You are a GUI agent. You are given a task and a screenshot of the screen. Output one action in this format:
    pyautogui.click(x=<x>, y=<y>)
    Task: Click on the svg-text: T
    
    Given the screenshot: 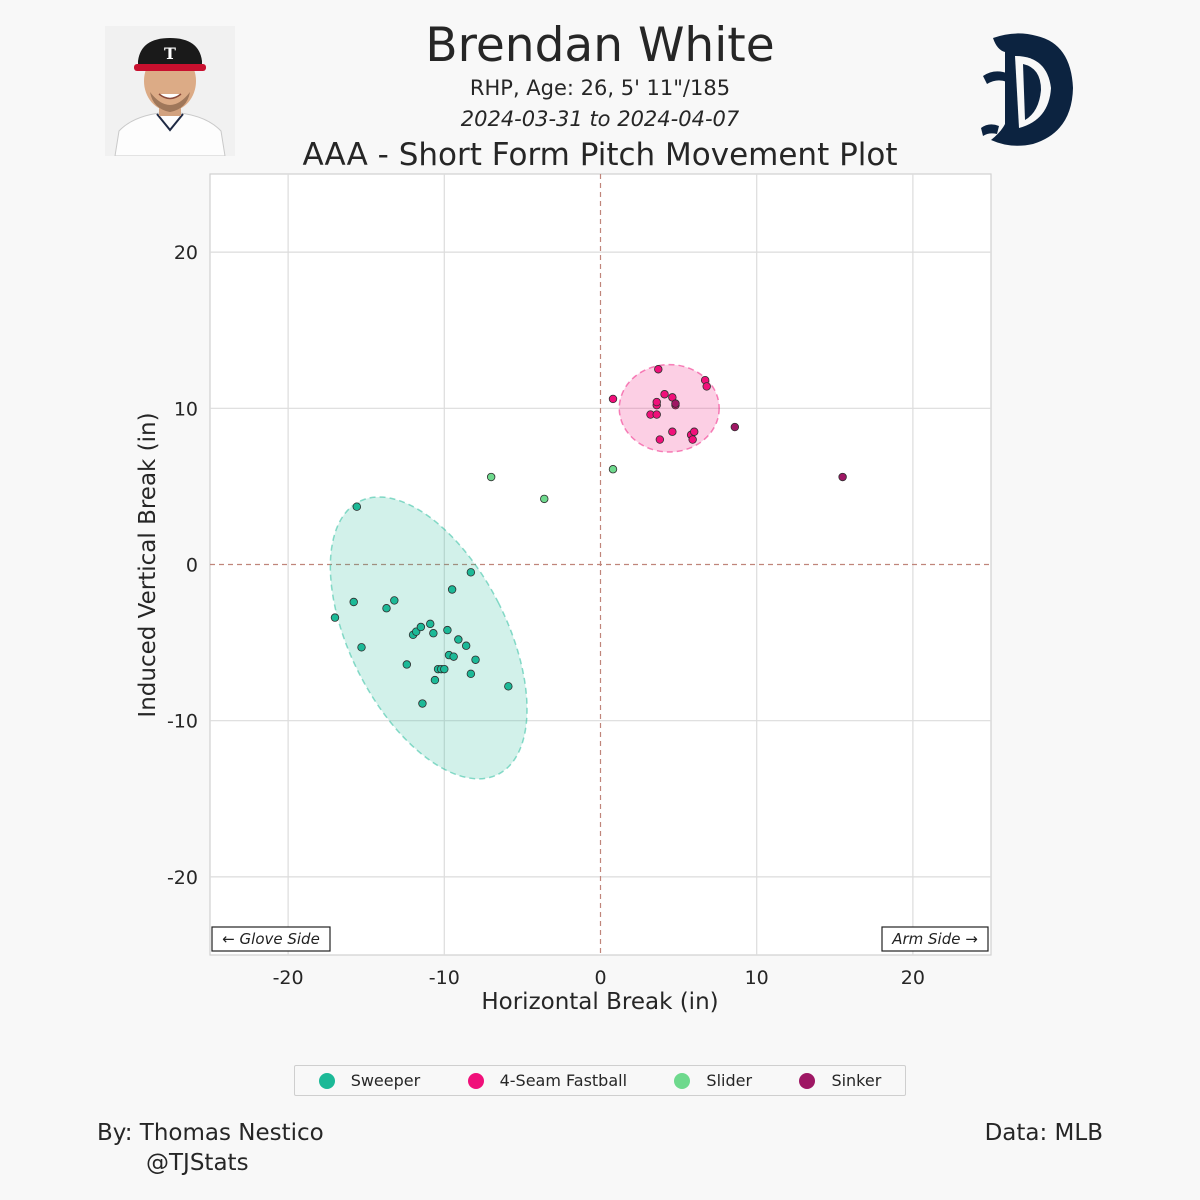 What is the action you would take?
    pyautogui.click(x=170, y=53)
    